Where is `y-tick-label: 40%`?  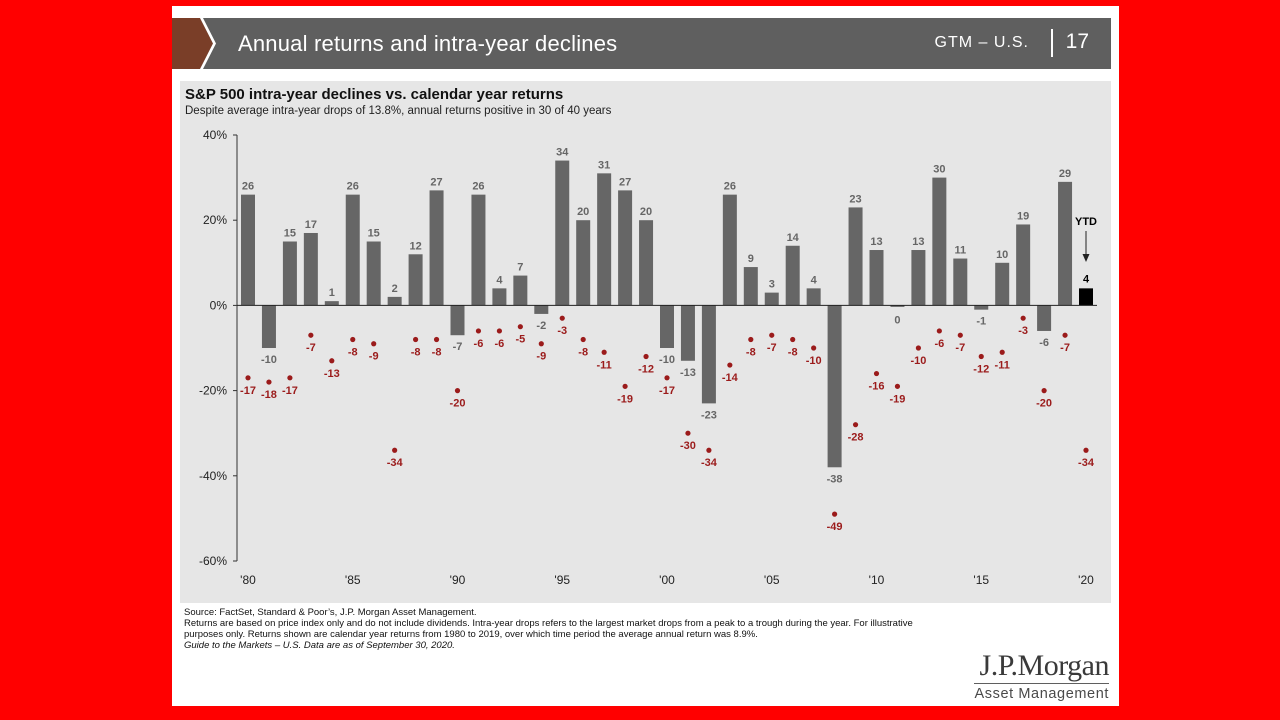
y-tick-label: 40% is located at coordinates (215, 135).